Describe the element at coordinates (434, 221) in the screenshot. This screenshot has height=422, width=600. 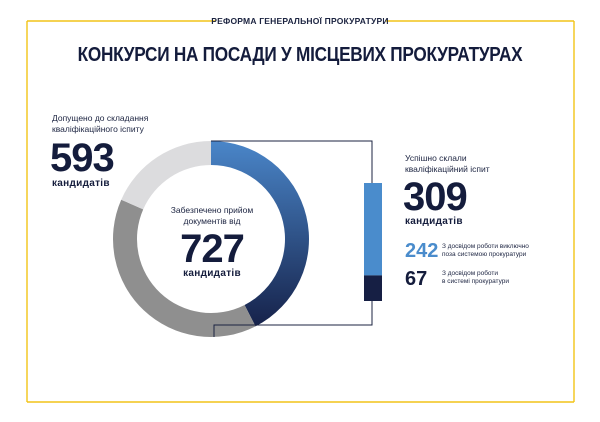
I see `passed-unit: кандидатів` at that location.